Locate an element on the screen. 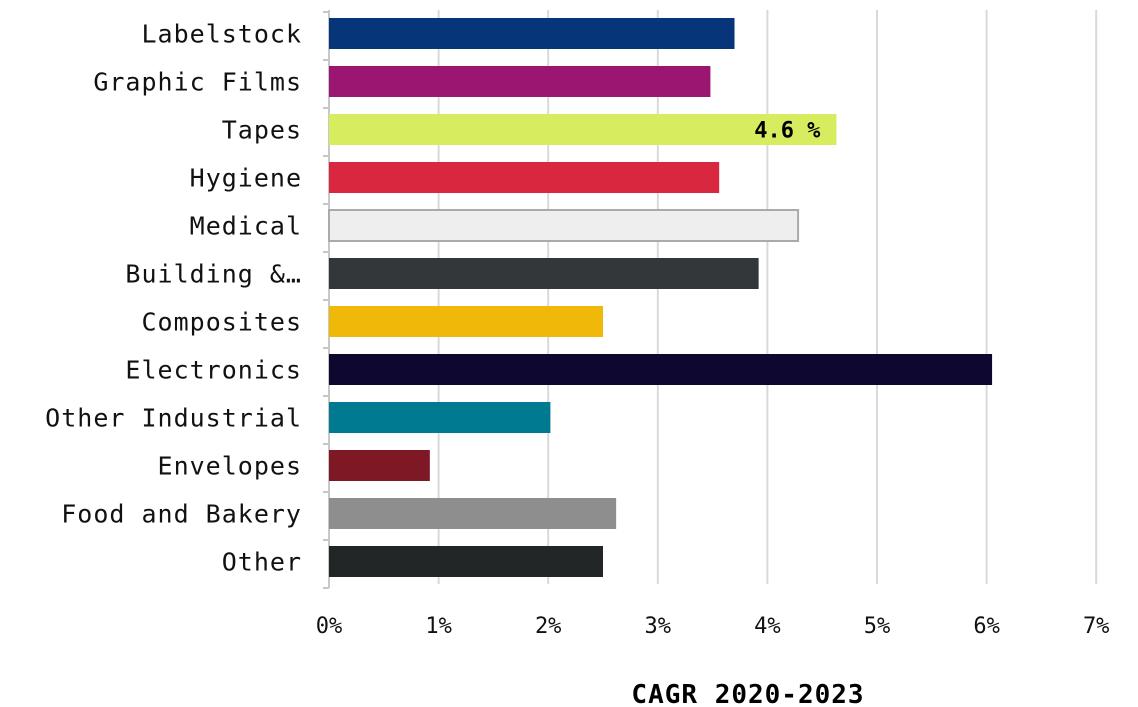 The image size is (1138, 707). x-tick-label: 6% is located at coordinates (986, 626).